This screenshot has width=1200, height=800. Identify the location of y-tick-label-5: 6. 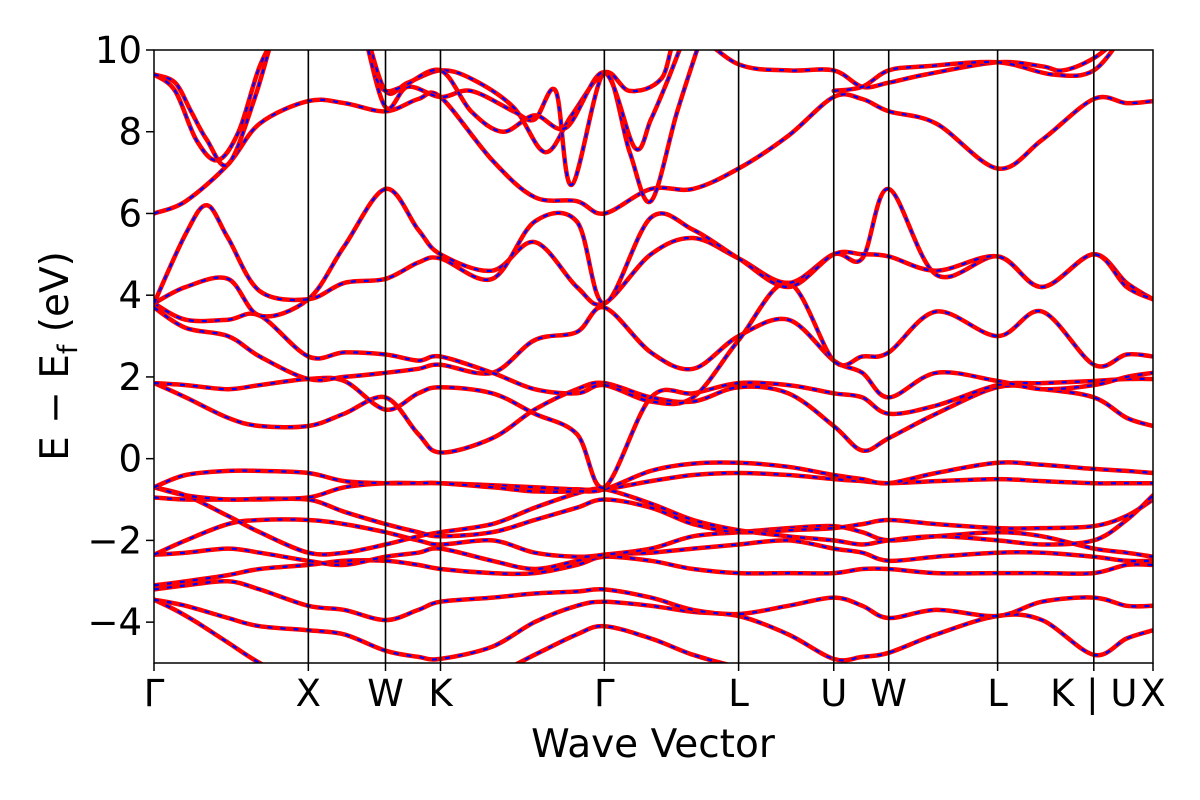
(130, 213).